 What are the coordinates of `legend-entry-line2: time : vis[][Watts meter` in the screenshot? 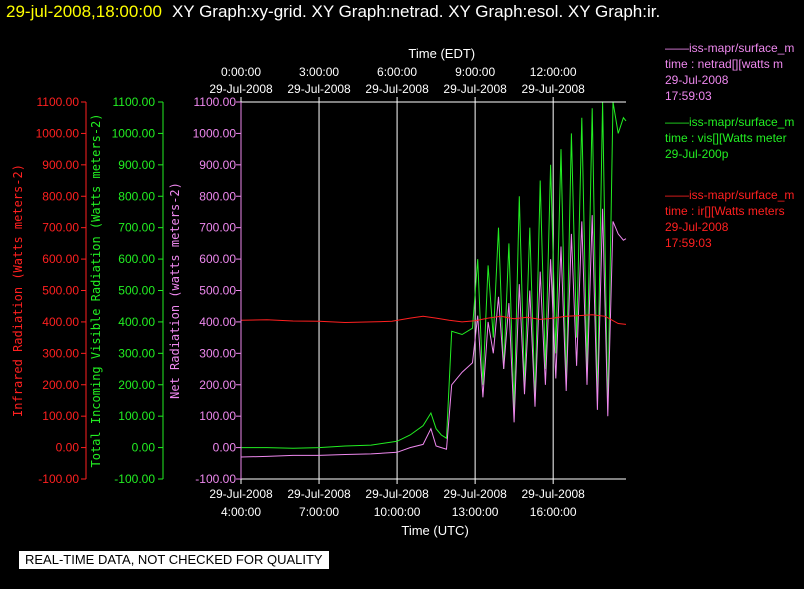 It's located at (726, 138).